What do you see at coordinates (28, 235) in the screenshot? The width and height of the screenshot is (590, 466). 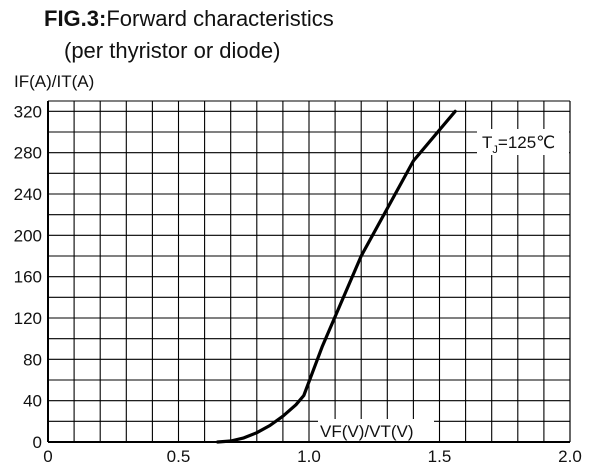 I see `y-tick-label: 200` at bounding box center [28, 235].